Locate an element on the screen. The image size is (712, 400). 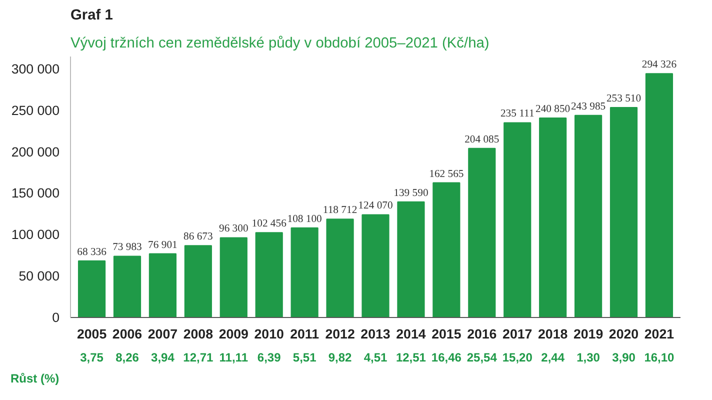
text: Růst (%) is located at coordinates (35, 379).